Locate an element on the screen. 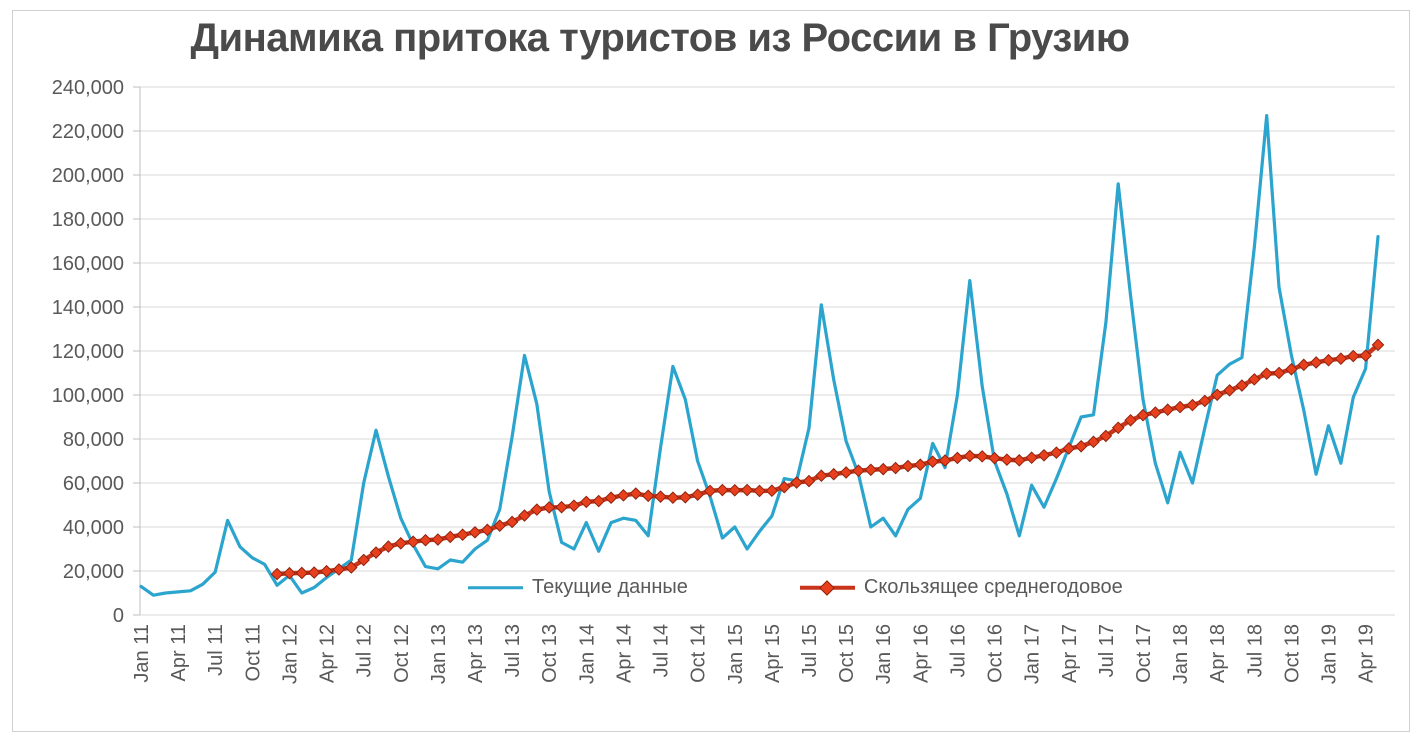  x-tick-label: Jul 17 is located at coordinates (1107, 650).